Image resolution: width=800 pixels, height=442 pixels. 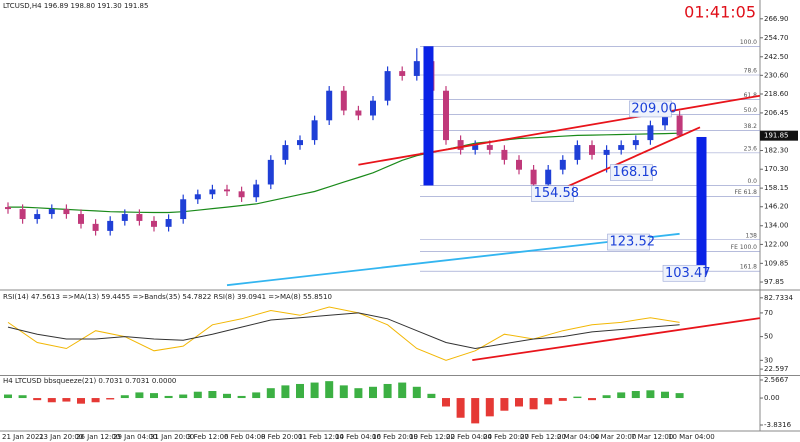 What do you see at coordinates (776, 380) in the screenshot?
I see `price-tick-label: 2.5667` at bounding box center [776, 380].